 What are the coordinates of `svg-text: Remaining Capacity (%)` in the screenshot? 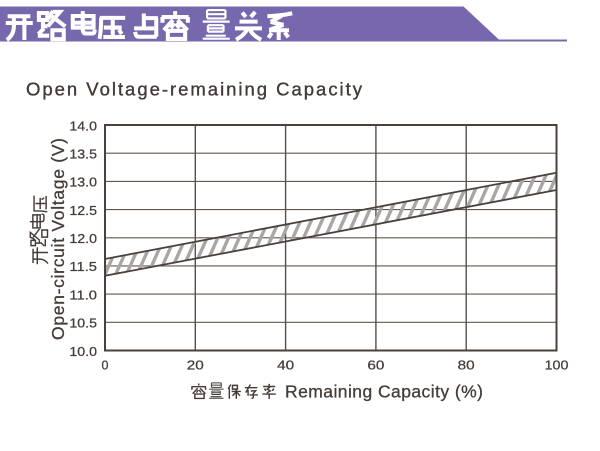 It's located at (384, 392).